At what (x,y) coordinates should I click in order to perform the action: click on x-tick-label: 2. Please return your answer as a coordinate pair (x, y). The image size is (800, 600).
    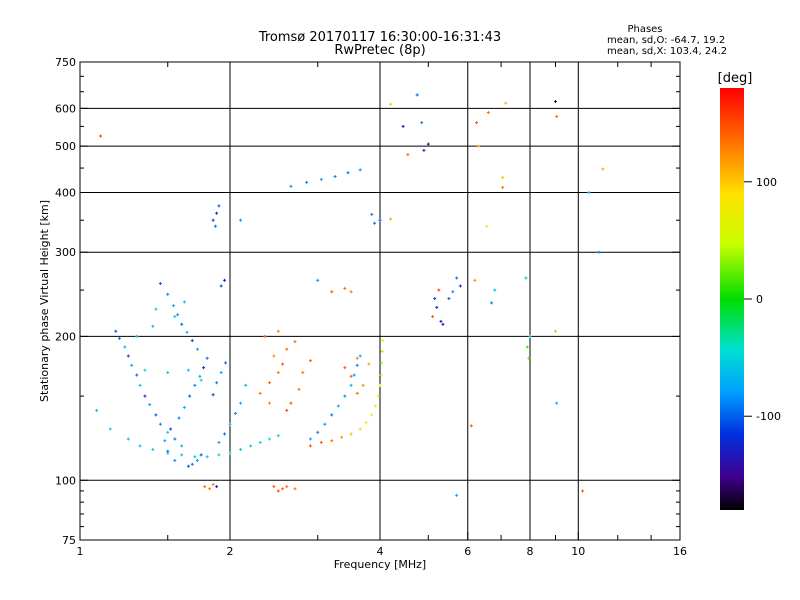
    Looking at the image, I should click on (230, 551).